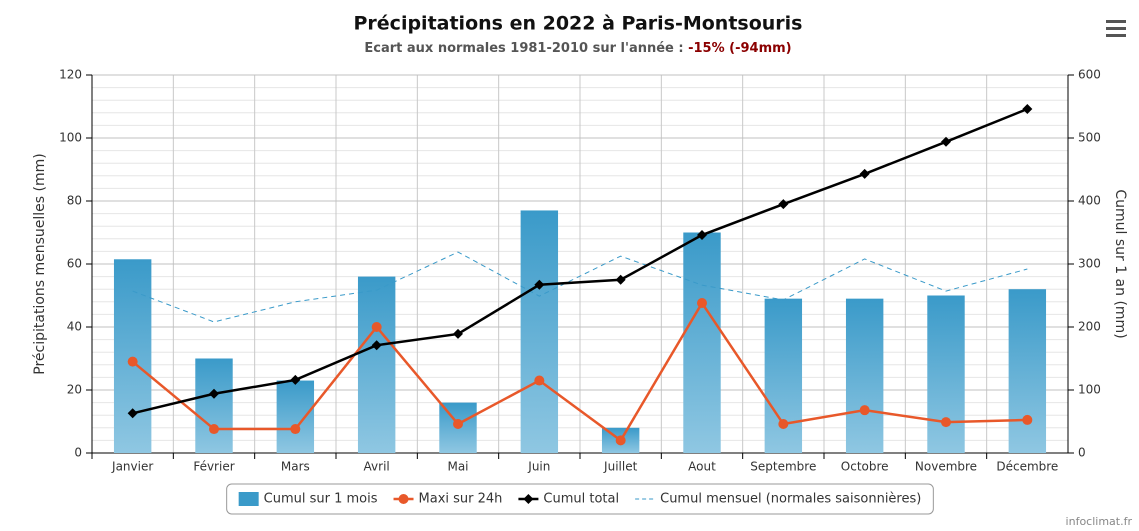  I want to click on y2-axis-title: Cumul sur 1 an (mm), so click(1120, 263).